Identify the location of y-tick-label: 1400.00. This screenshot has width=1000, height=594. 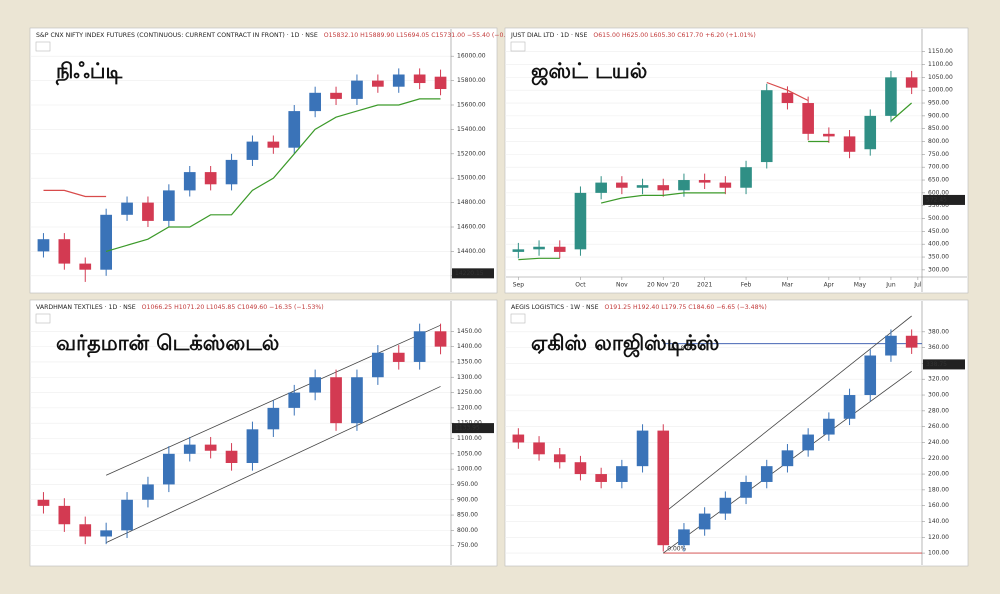
(469, 346).